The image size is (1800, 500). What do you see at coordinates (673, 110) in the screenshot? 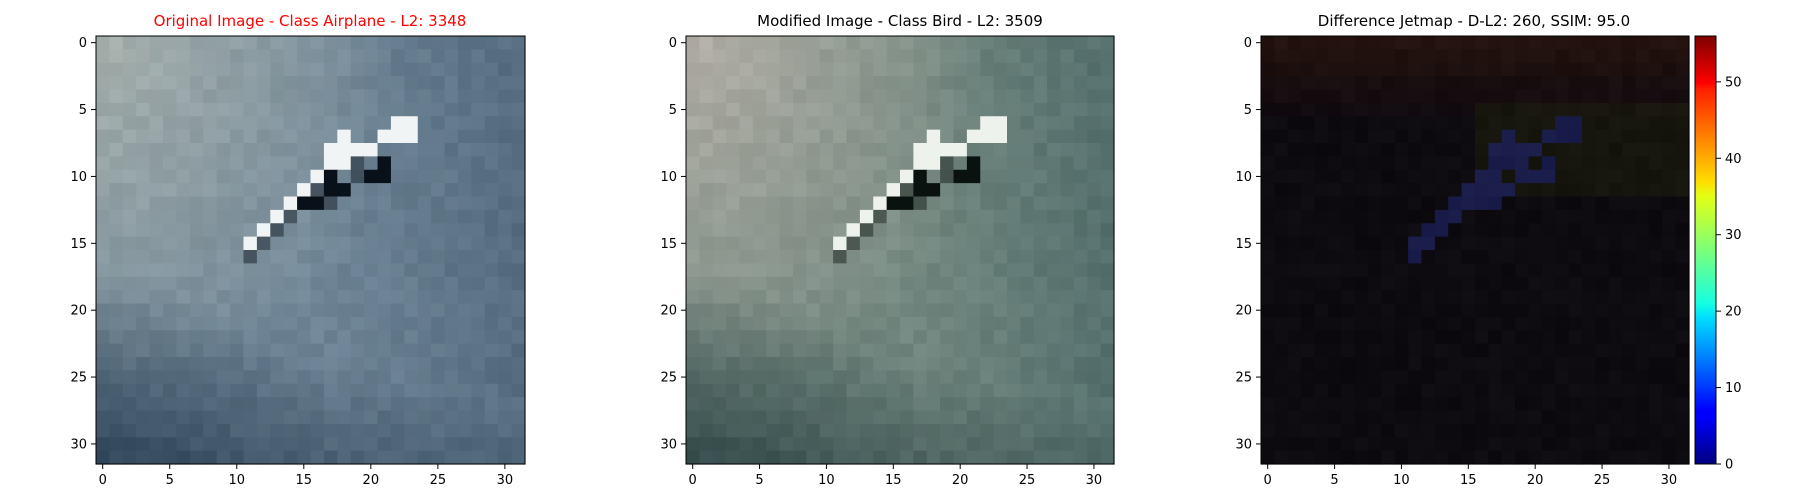
I see `y-tick-label: 5` at bounding box center [673, 110].